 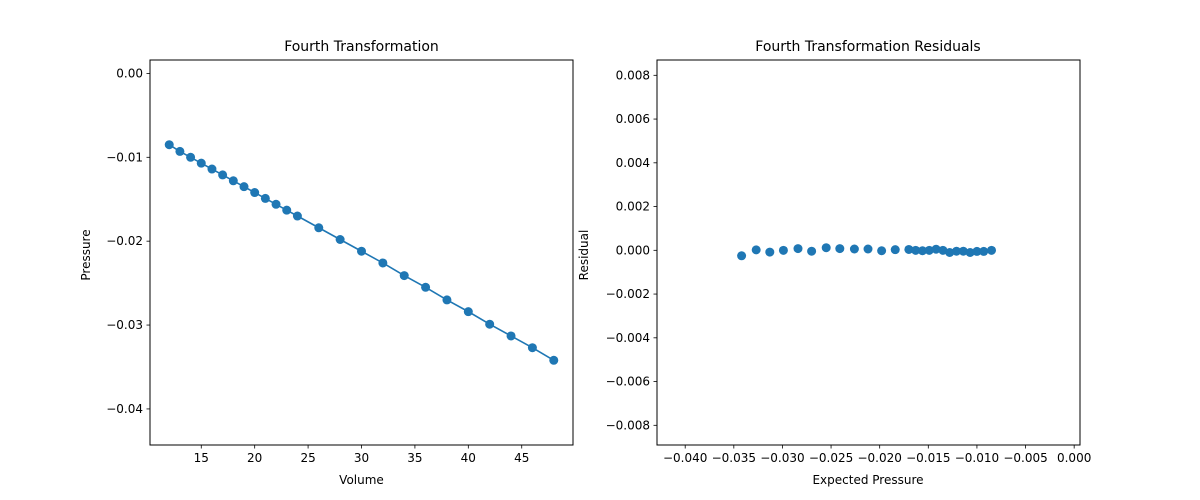 What do you see at coordinates (129, 73) in the screenshot?
I see `y-tick-label: 0.00` at bounding box center [129, 73].